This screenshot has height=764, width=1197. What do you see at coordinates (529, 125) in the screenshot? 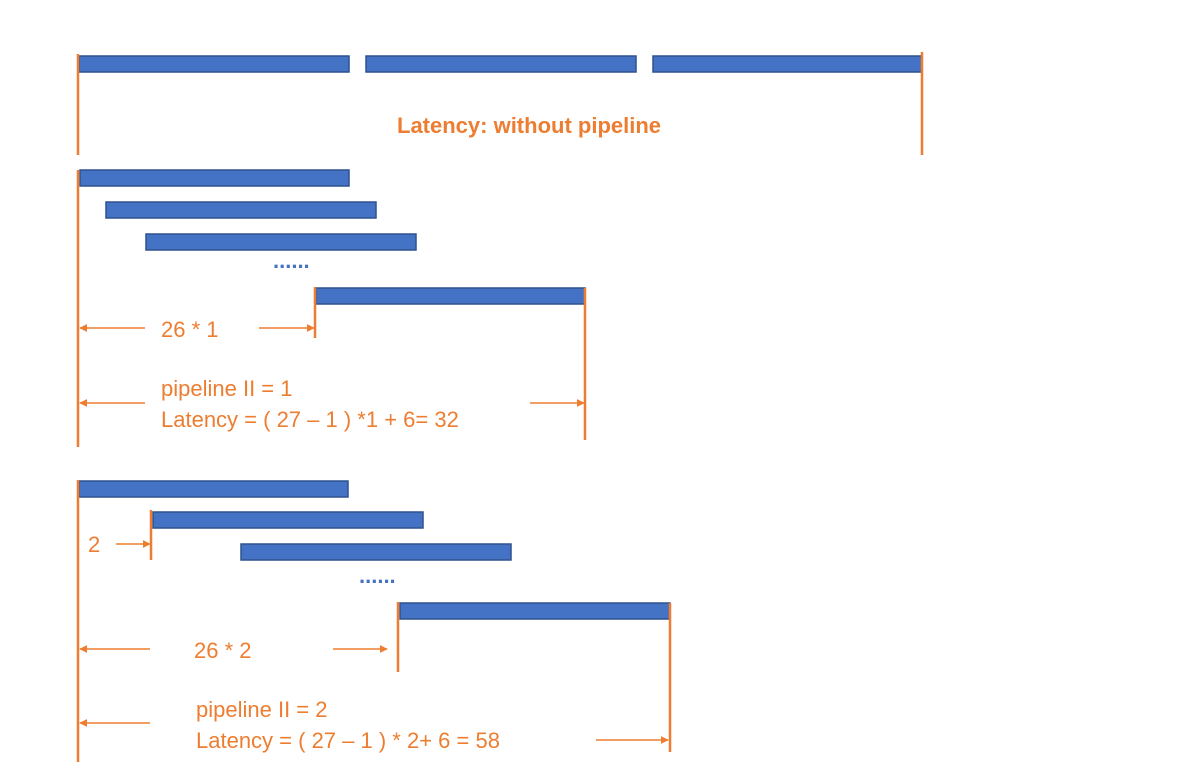
I see `latency-without-pipeline-label: Latency: without pipeline` at bounding box center [529, 125].